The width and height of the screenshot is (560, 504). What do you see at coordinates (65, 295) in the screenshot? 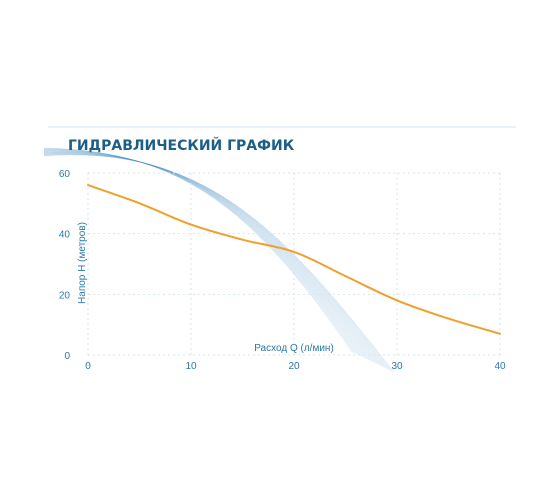
I see `y-tick-label: 20` at bounding box center [65, 295].